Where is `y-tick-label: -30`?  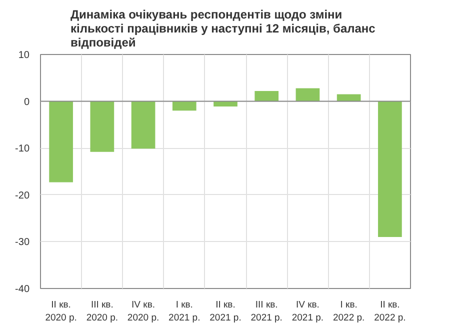 y-tick-label: -30 is located at coordinates (22, 242).